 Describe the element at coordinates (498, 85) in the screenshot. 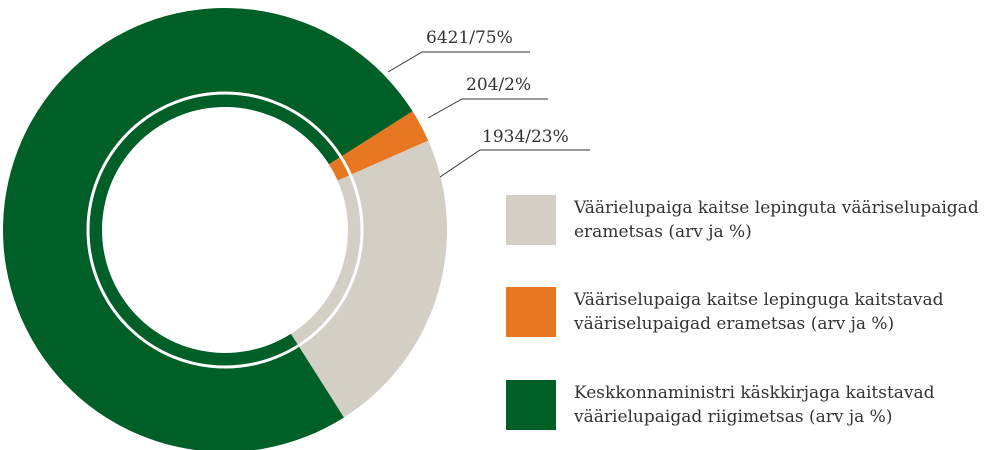

I see `data-label: 204/2%` at that location.